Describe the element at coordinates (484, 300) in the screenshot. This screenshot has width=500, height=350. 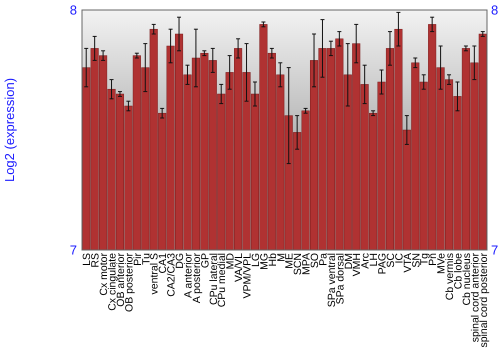
I see `x-tick-label: spinal cord posterior` at that location.